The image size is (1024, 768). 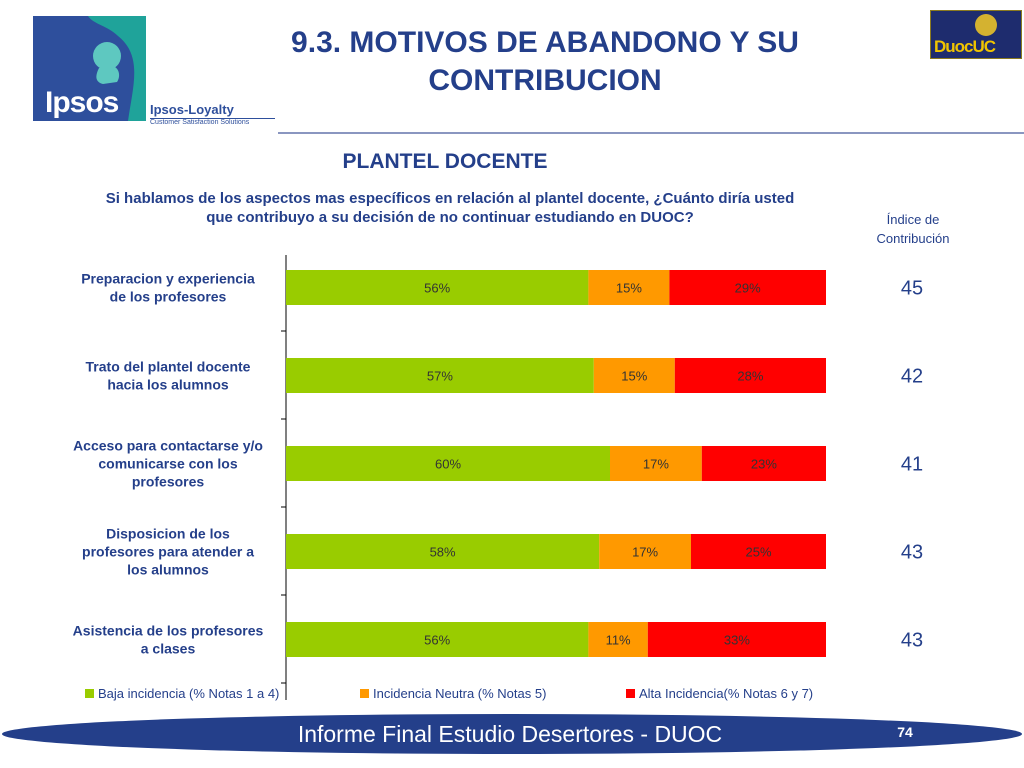 I want to click on bar-value-label: 58%, so click(x=443, y=552).